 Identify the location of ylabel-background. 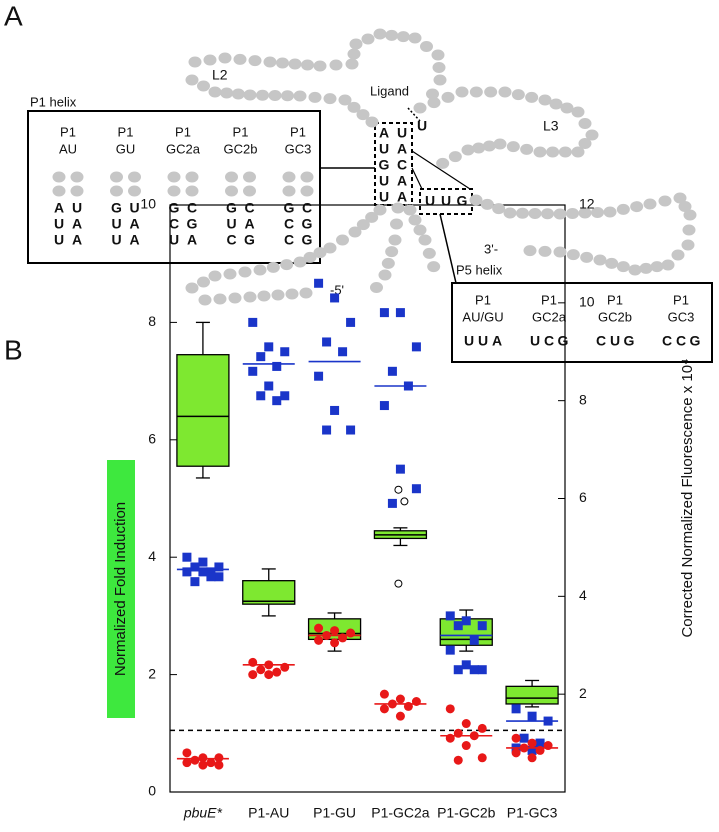
(121, 589).